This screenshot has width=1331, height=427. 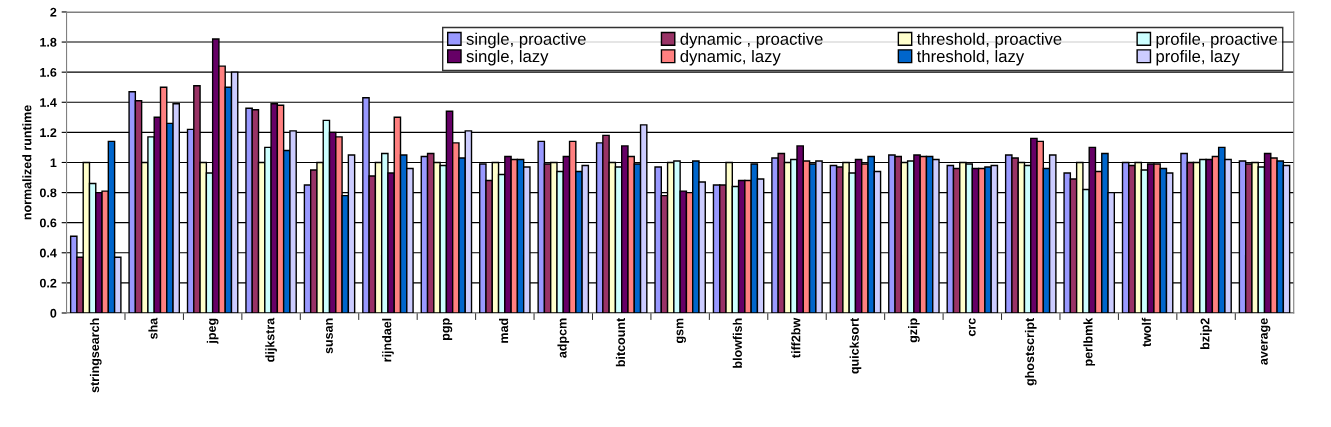 What do you see at coordinates (388, 340) in the screenshot?
I see `x-tick-label: rijndael` at bounding box center [388, 340].